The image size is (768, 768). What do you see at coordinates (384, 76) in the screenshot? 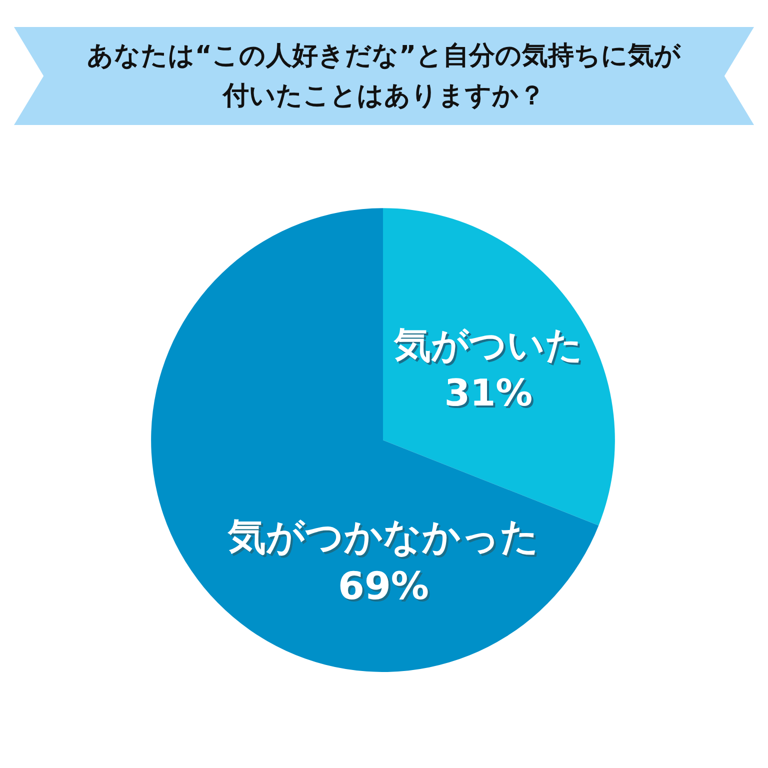
I see `chart-title: あなたは“この人好きだな”と自分の気持ちに気が付いたことはありますか？` at bounding box center [384, 76].